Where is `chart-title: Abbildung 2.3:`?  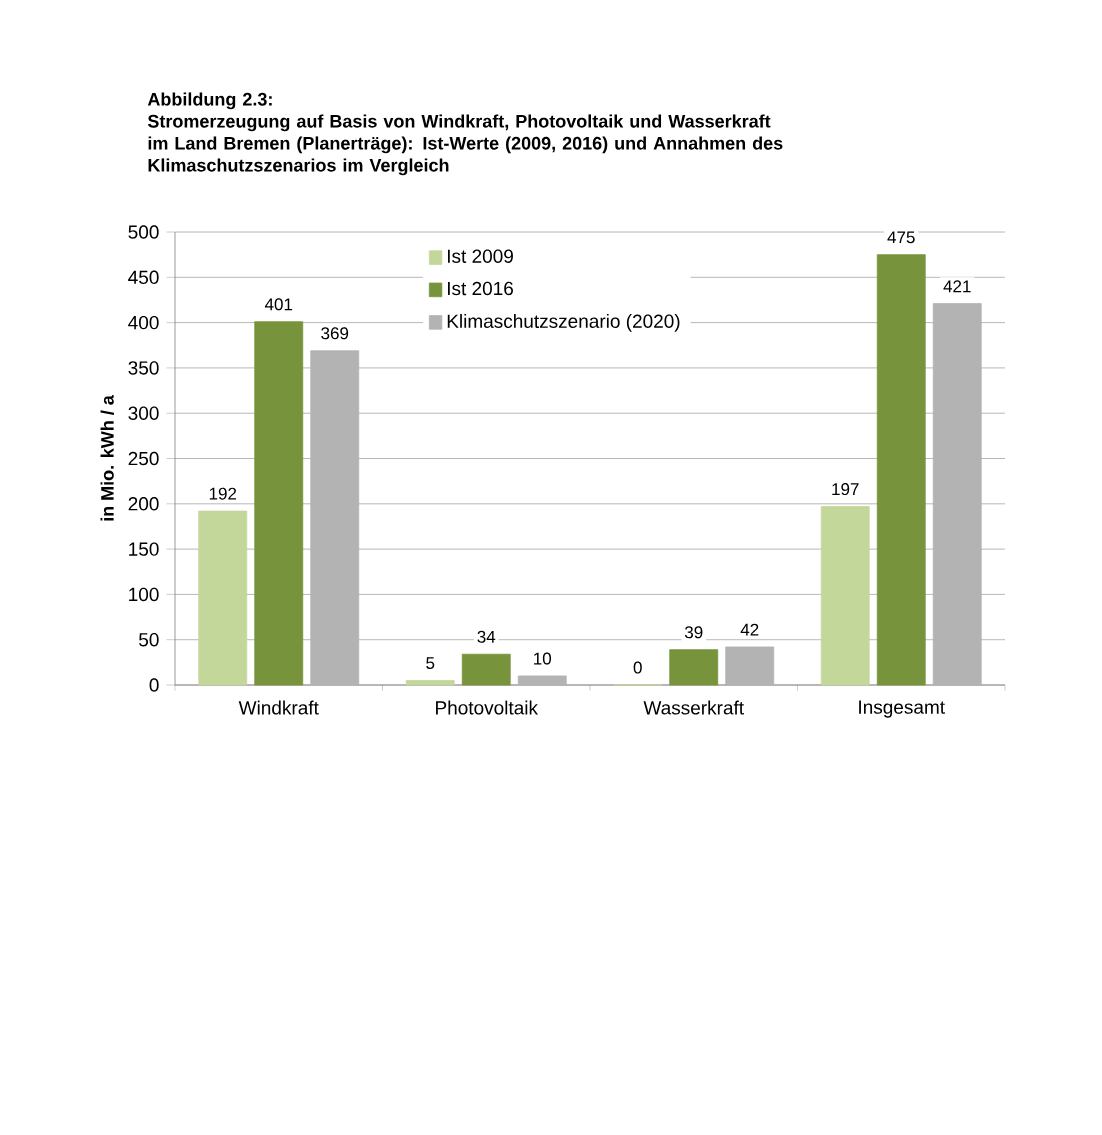
chart-title: Abbildung 2.3: is located at coordinates (209, 101).